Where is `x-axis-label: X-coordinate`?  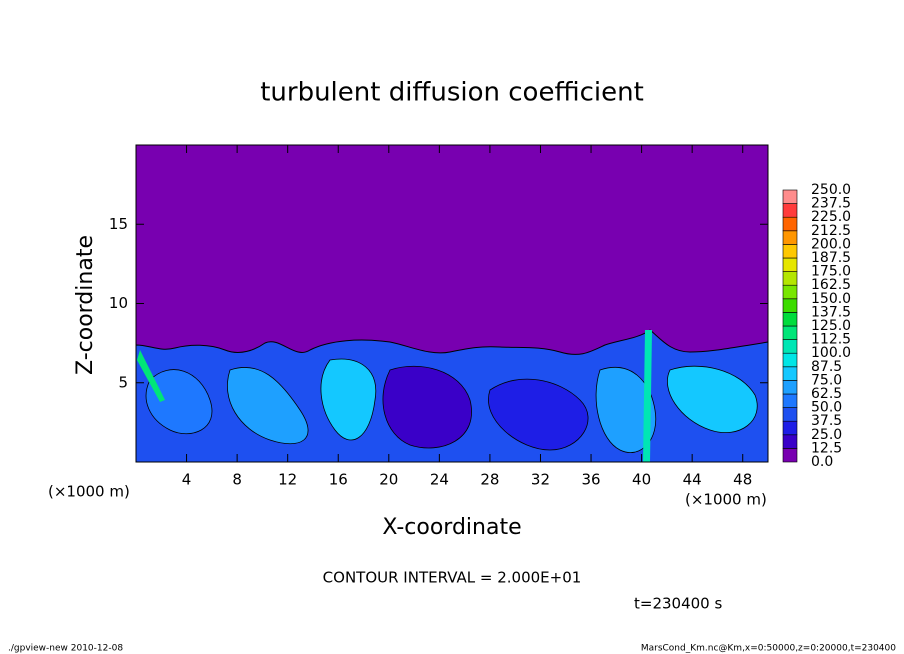
x-axis-label: X-coordinate is located at coordinates (451, 527).